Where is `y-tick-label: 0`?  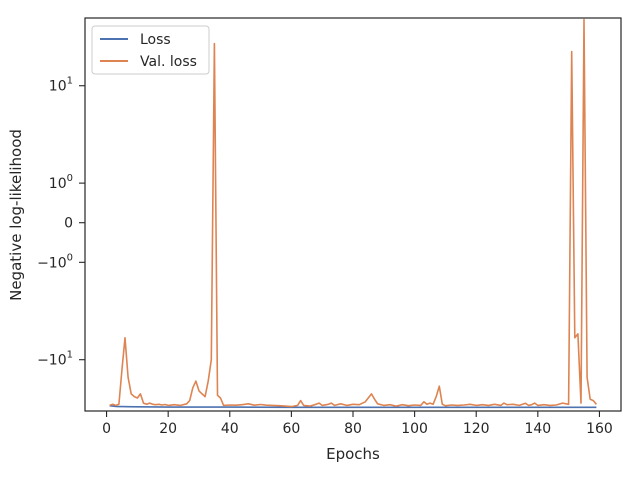 y-tick-label: 0 is located at coordinates (68, 224).